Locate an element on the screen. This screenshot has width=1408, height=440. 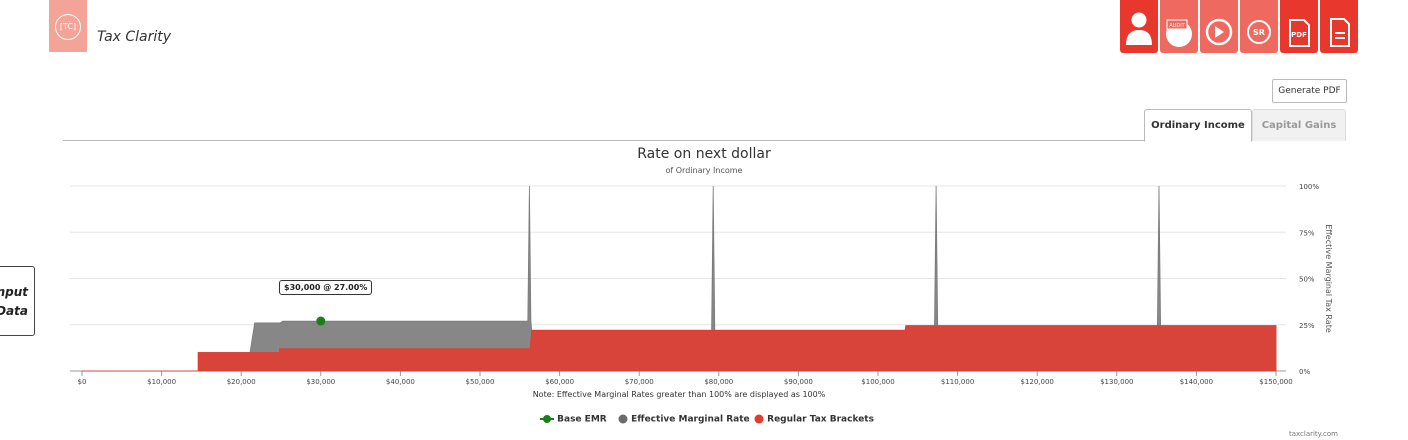
legend-marker-base-emr is located at coordinates (547, 419).